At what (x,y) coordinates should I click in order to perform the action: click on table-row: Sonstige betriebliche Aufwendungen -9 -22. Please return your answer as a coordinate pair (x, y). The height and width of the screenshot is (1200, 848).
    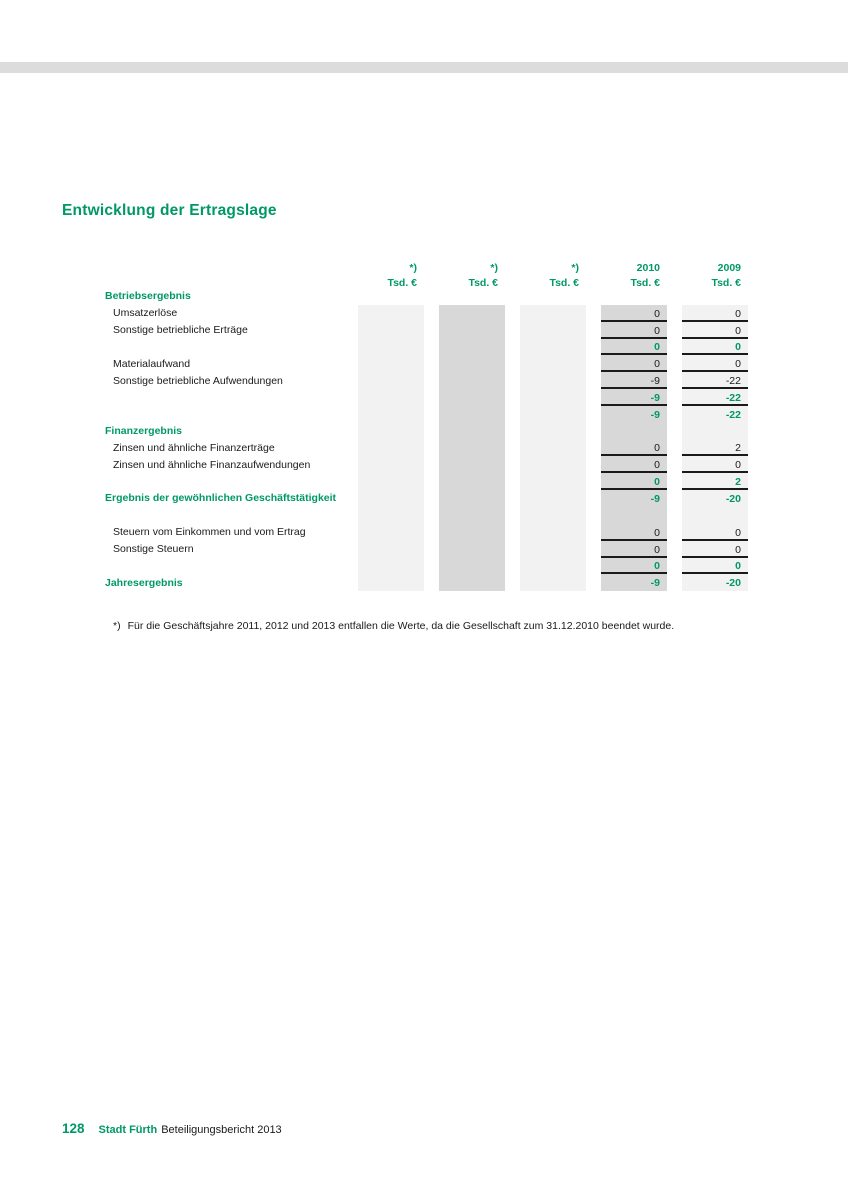
    Looking at the image, I should click on (432, 381).